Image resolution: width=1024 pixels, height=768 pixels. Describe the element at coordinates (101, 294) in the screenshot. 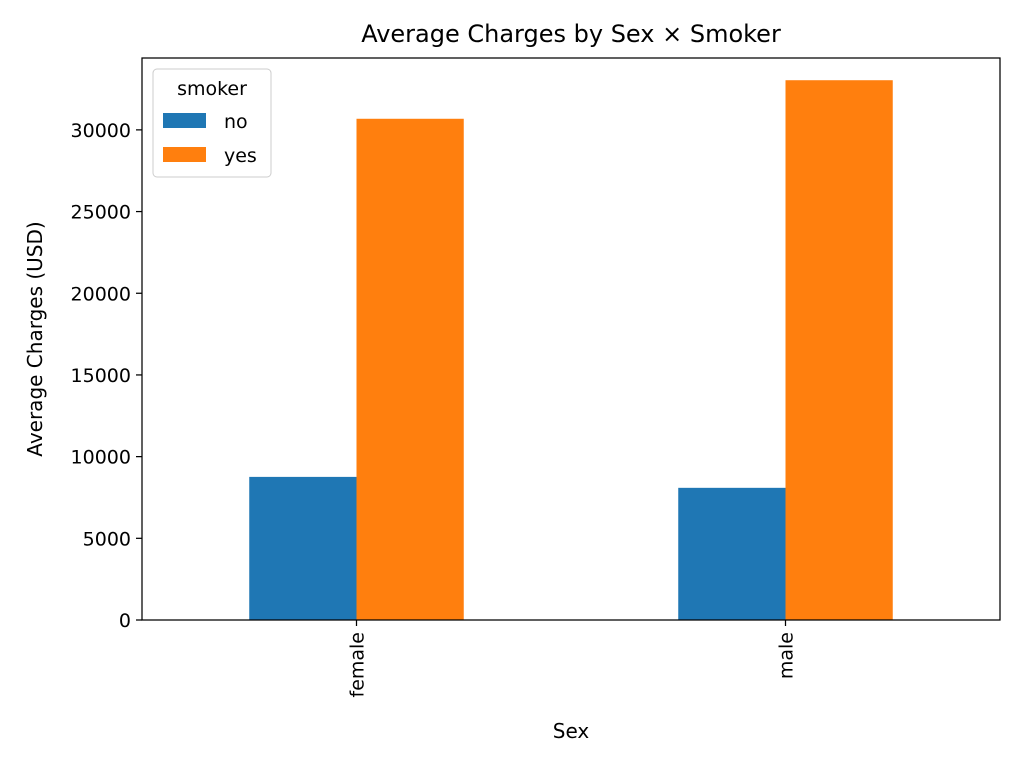

I see `y-tick-label: 20000` at that location.